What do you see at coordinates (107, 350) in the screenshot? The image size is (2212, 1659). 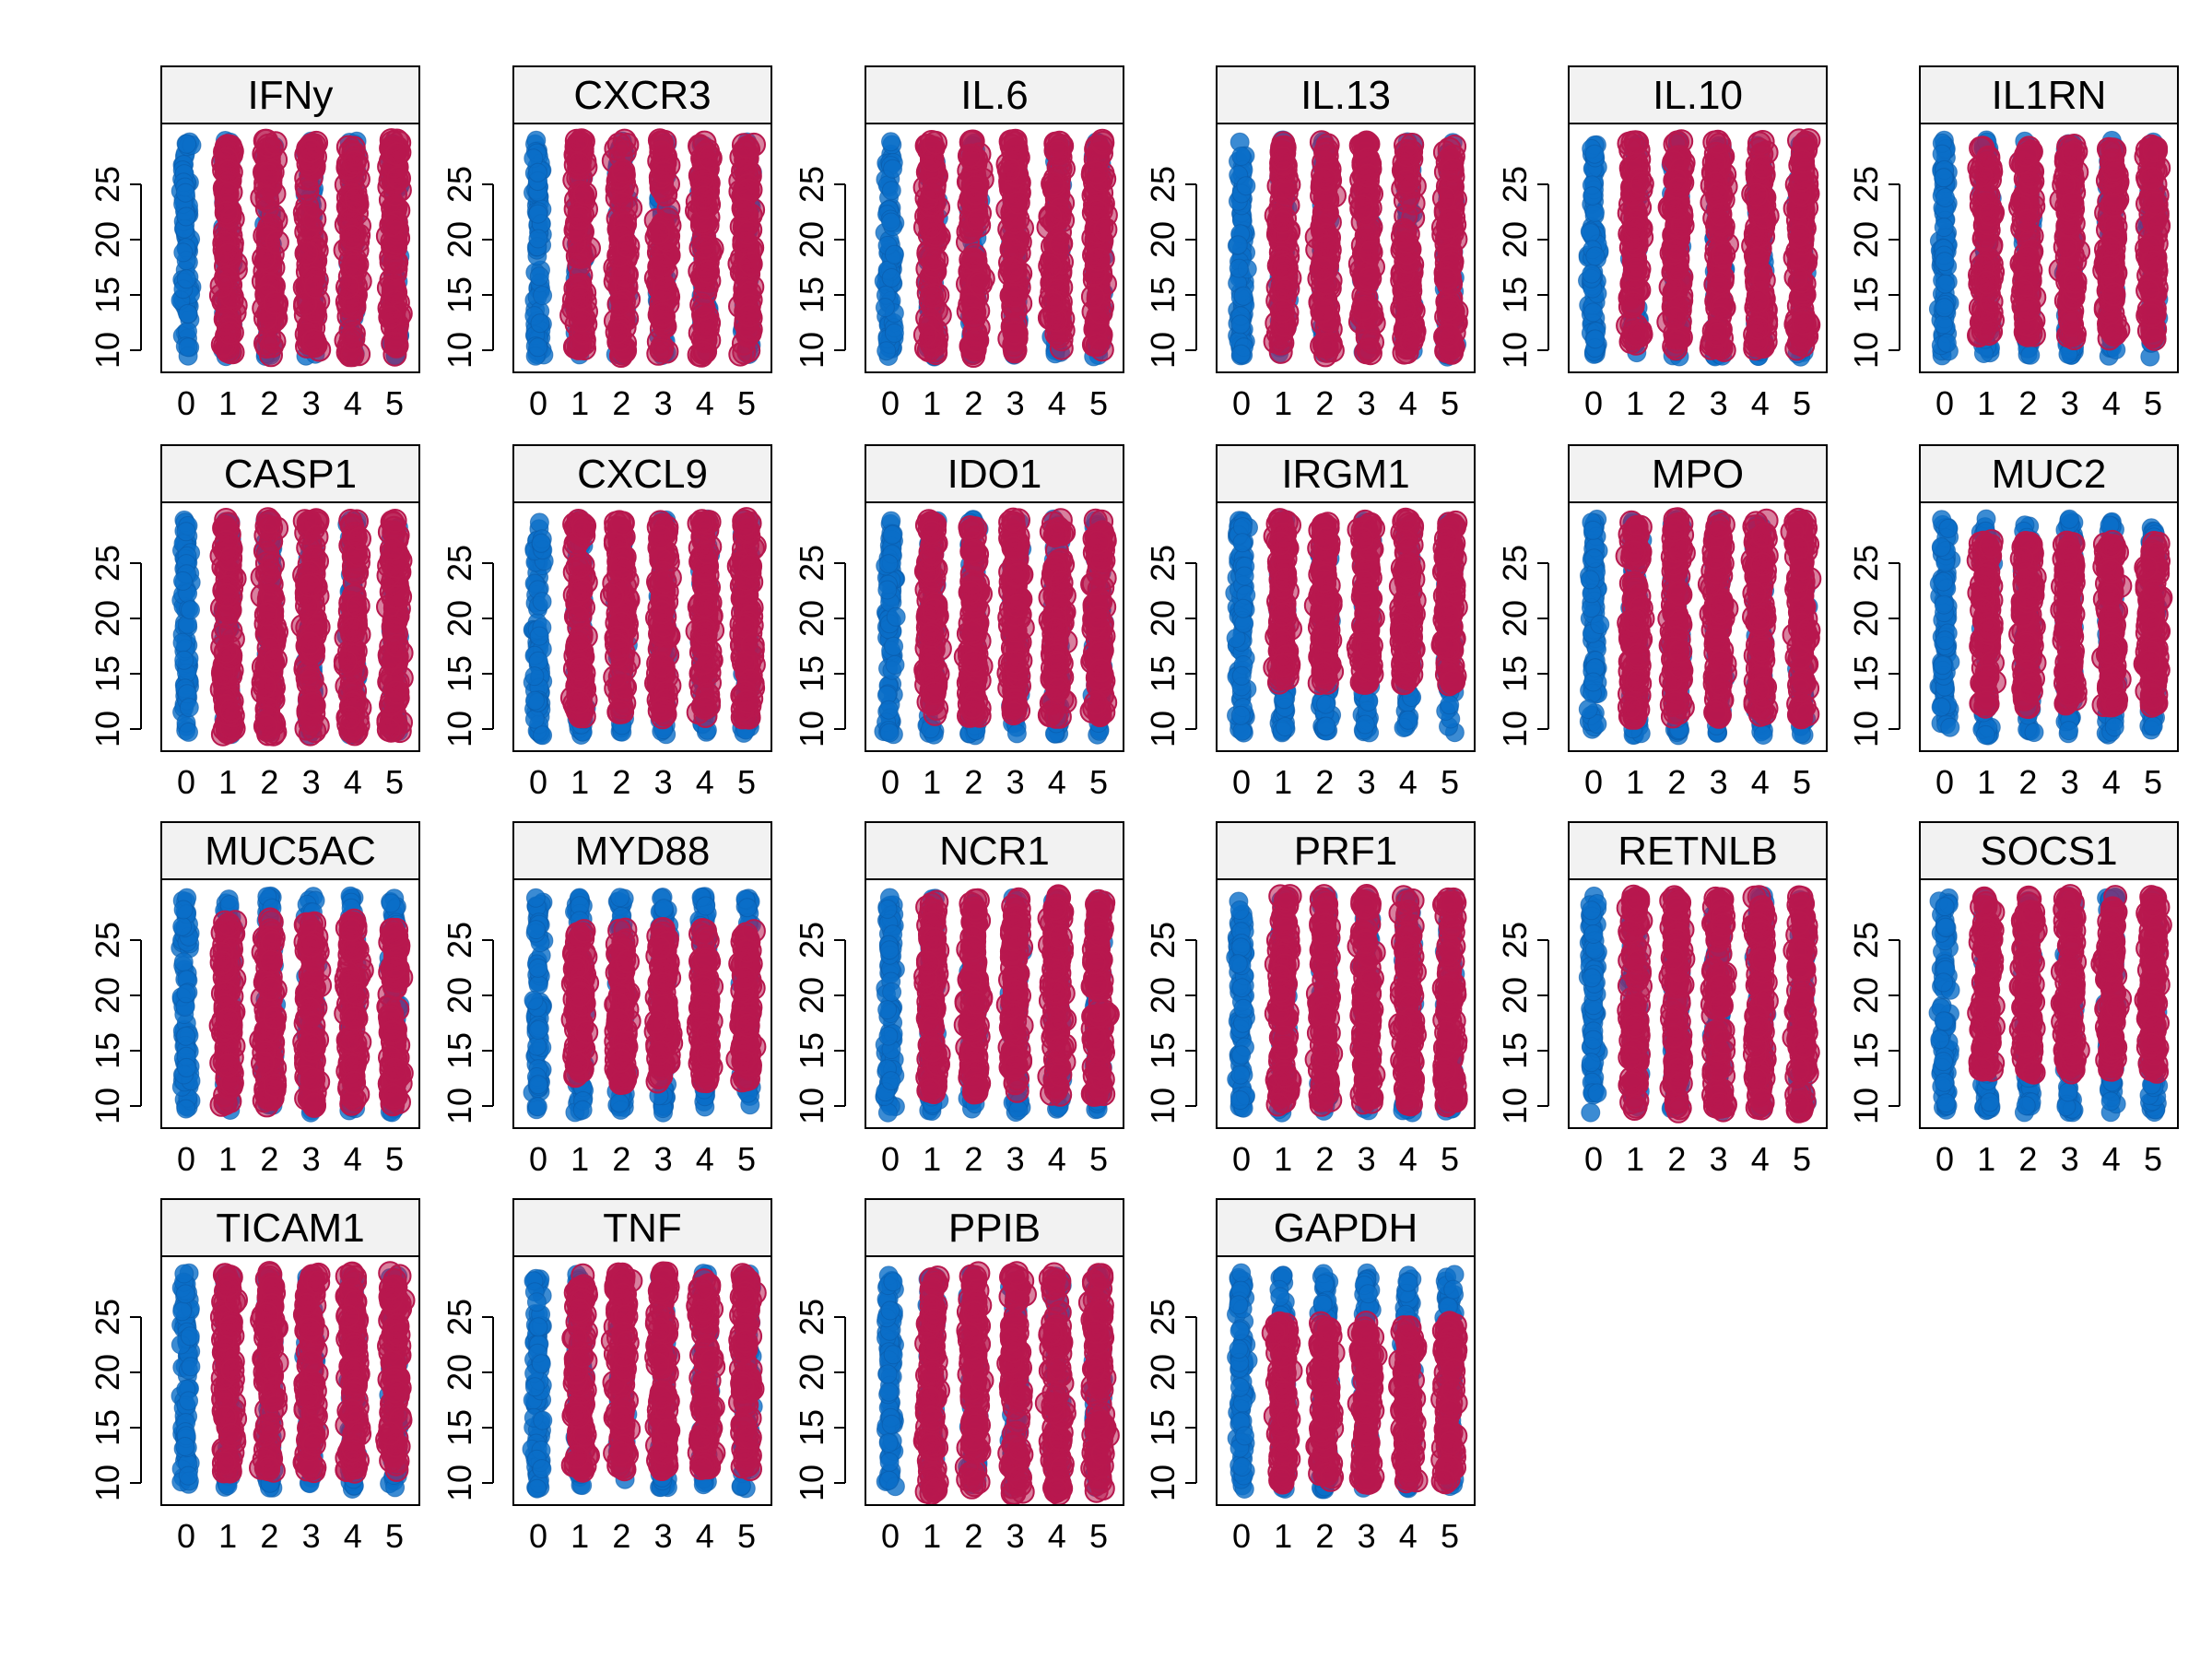 I see `y-tick-label: 10` at bounding box center [107, 350].